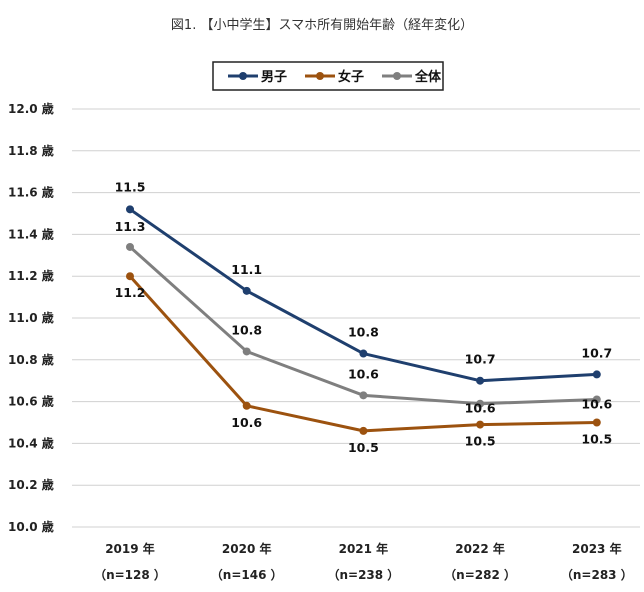  Describe the element at coordinates (428, 77) in the screenshot. I see `legend-label: 全体` at that location.